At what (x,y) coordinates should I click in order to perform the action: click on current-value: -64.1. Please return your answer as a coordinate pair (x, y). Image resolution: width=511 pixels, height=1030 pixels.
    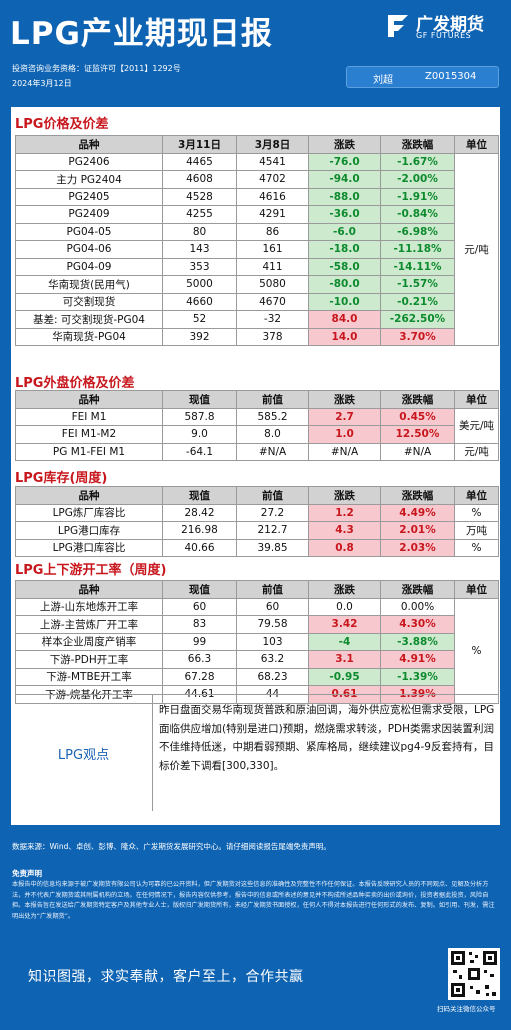
    Looking at the image, I should click on (199, 451).